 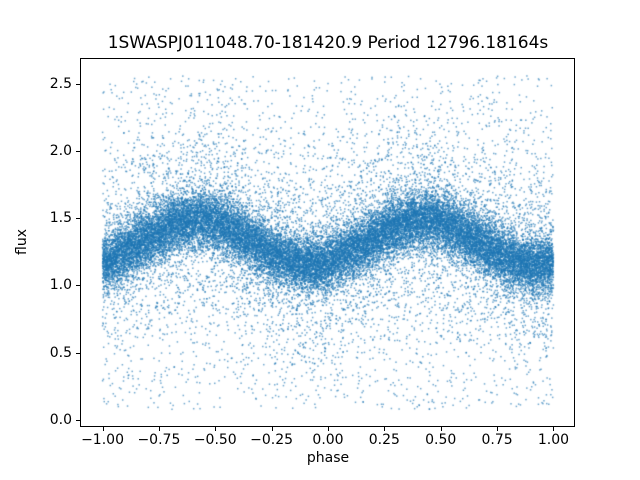 I want to click on y-tick-label: 1.0, so click(x=60, y=285).